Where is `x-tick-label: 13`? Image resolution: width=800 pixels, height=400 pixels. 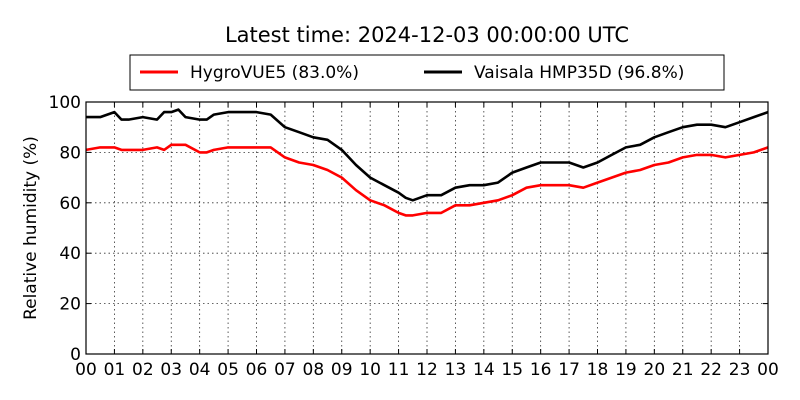
x-tick-label: 13 is located at coordinates (456, 370).